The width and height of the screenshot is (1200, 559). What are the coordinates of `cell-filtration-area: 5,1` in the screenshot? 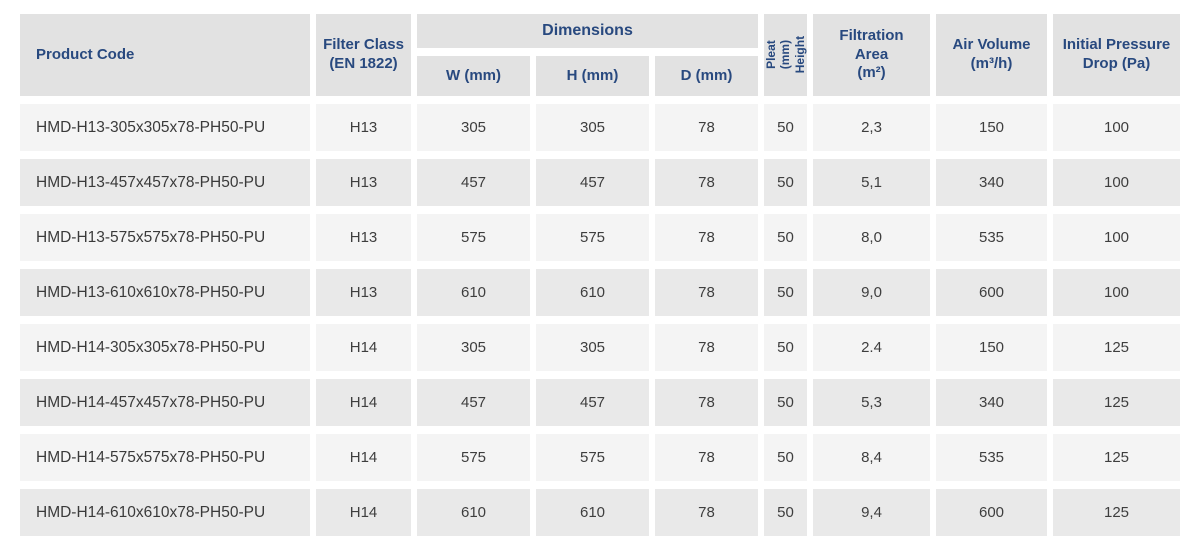 It's located at (871, 182).